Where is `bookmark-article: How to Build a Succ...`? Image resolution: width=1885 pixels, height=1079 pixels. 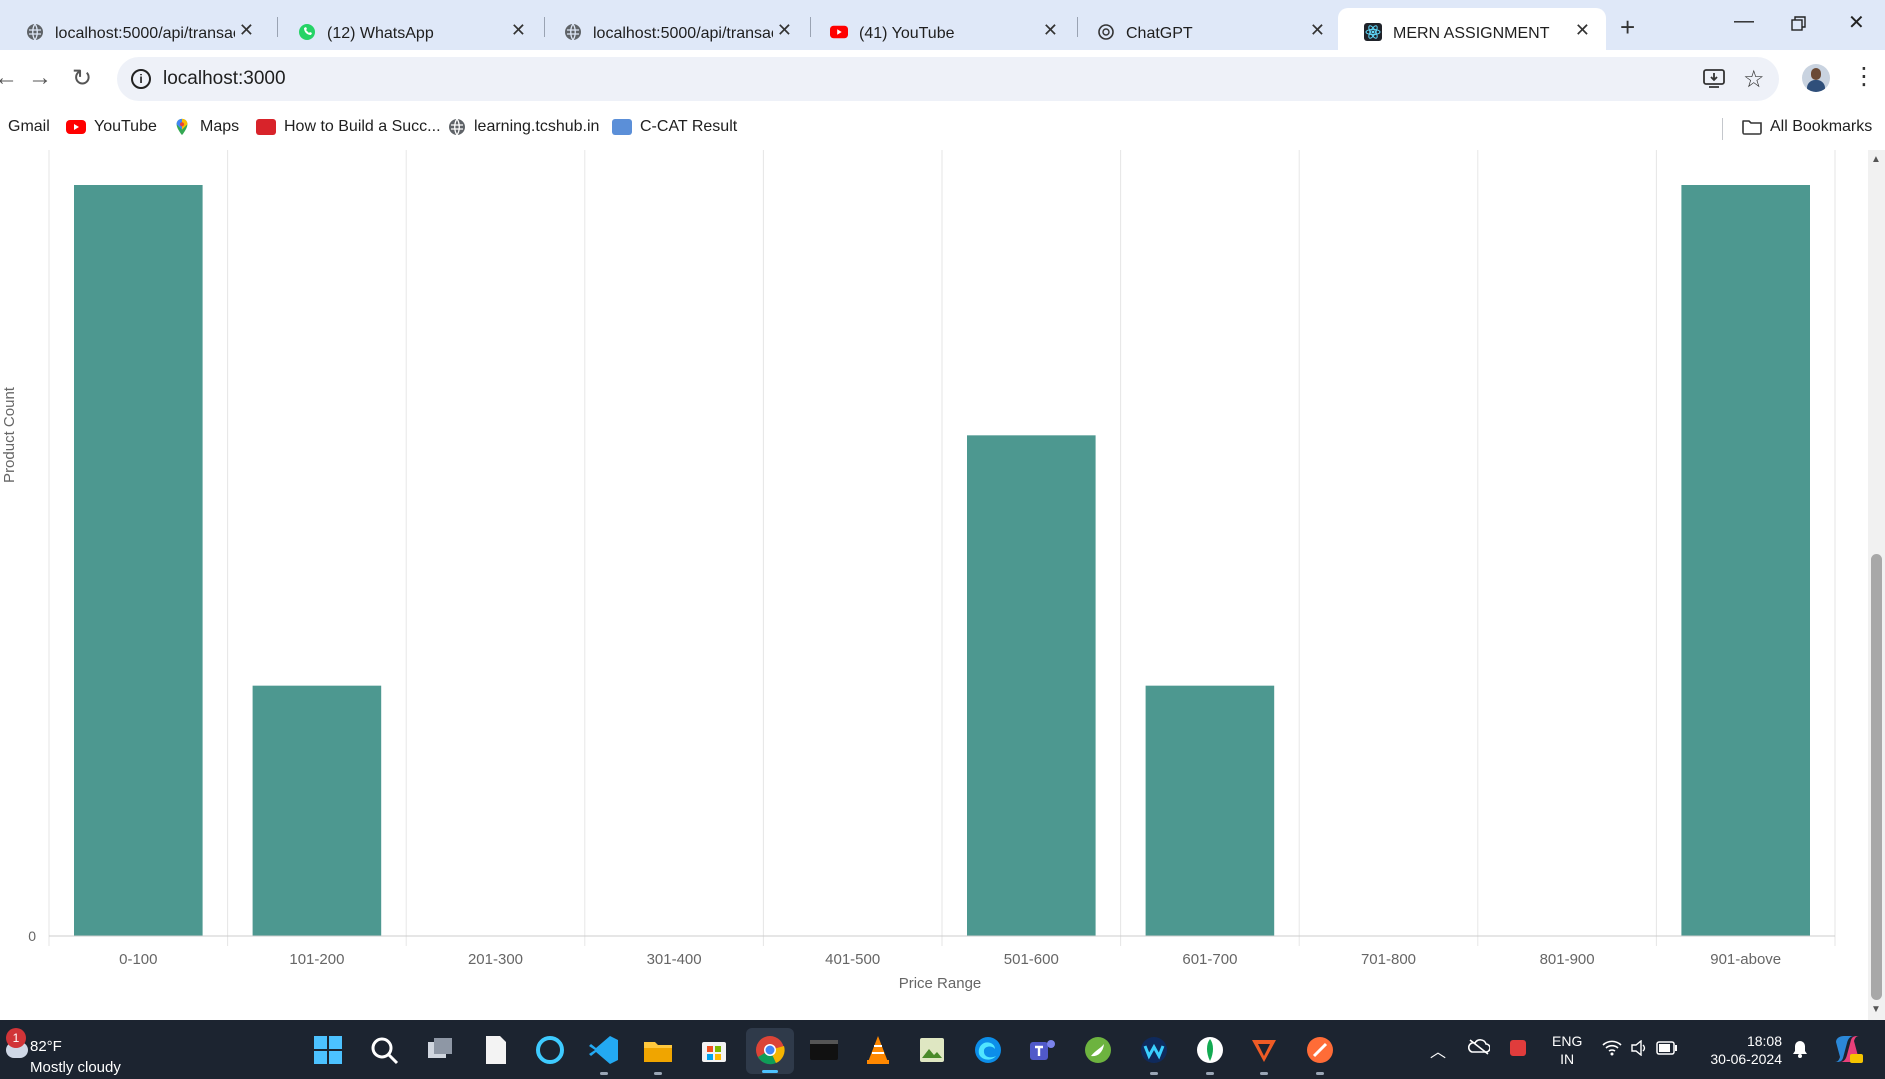
bookmark-article: How to Build a Succ... is located at coordinates (348, 127).